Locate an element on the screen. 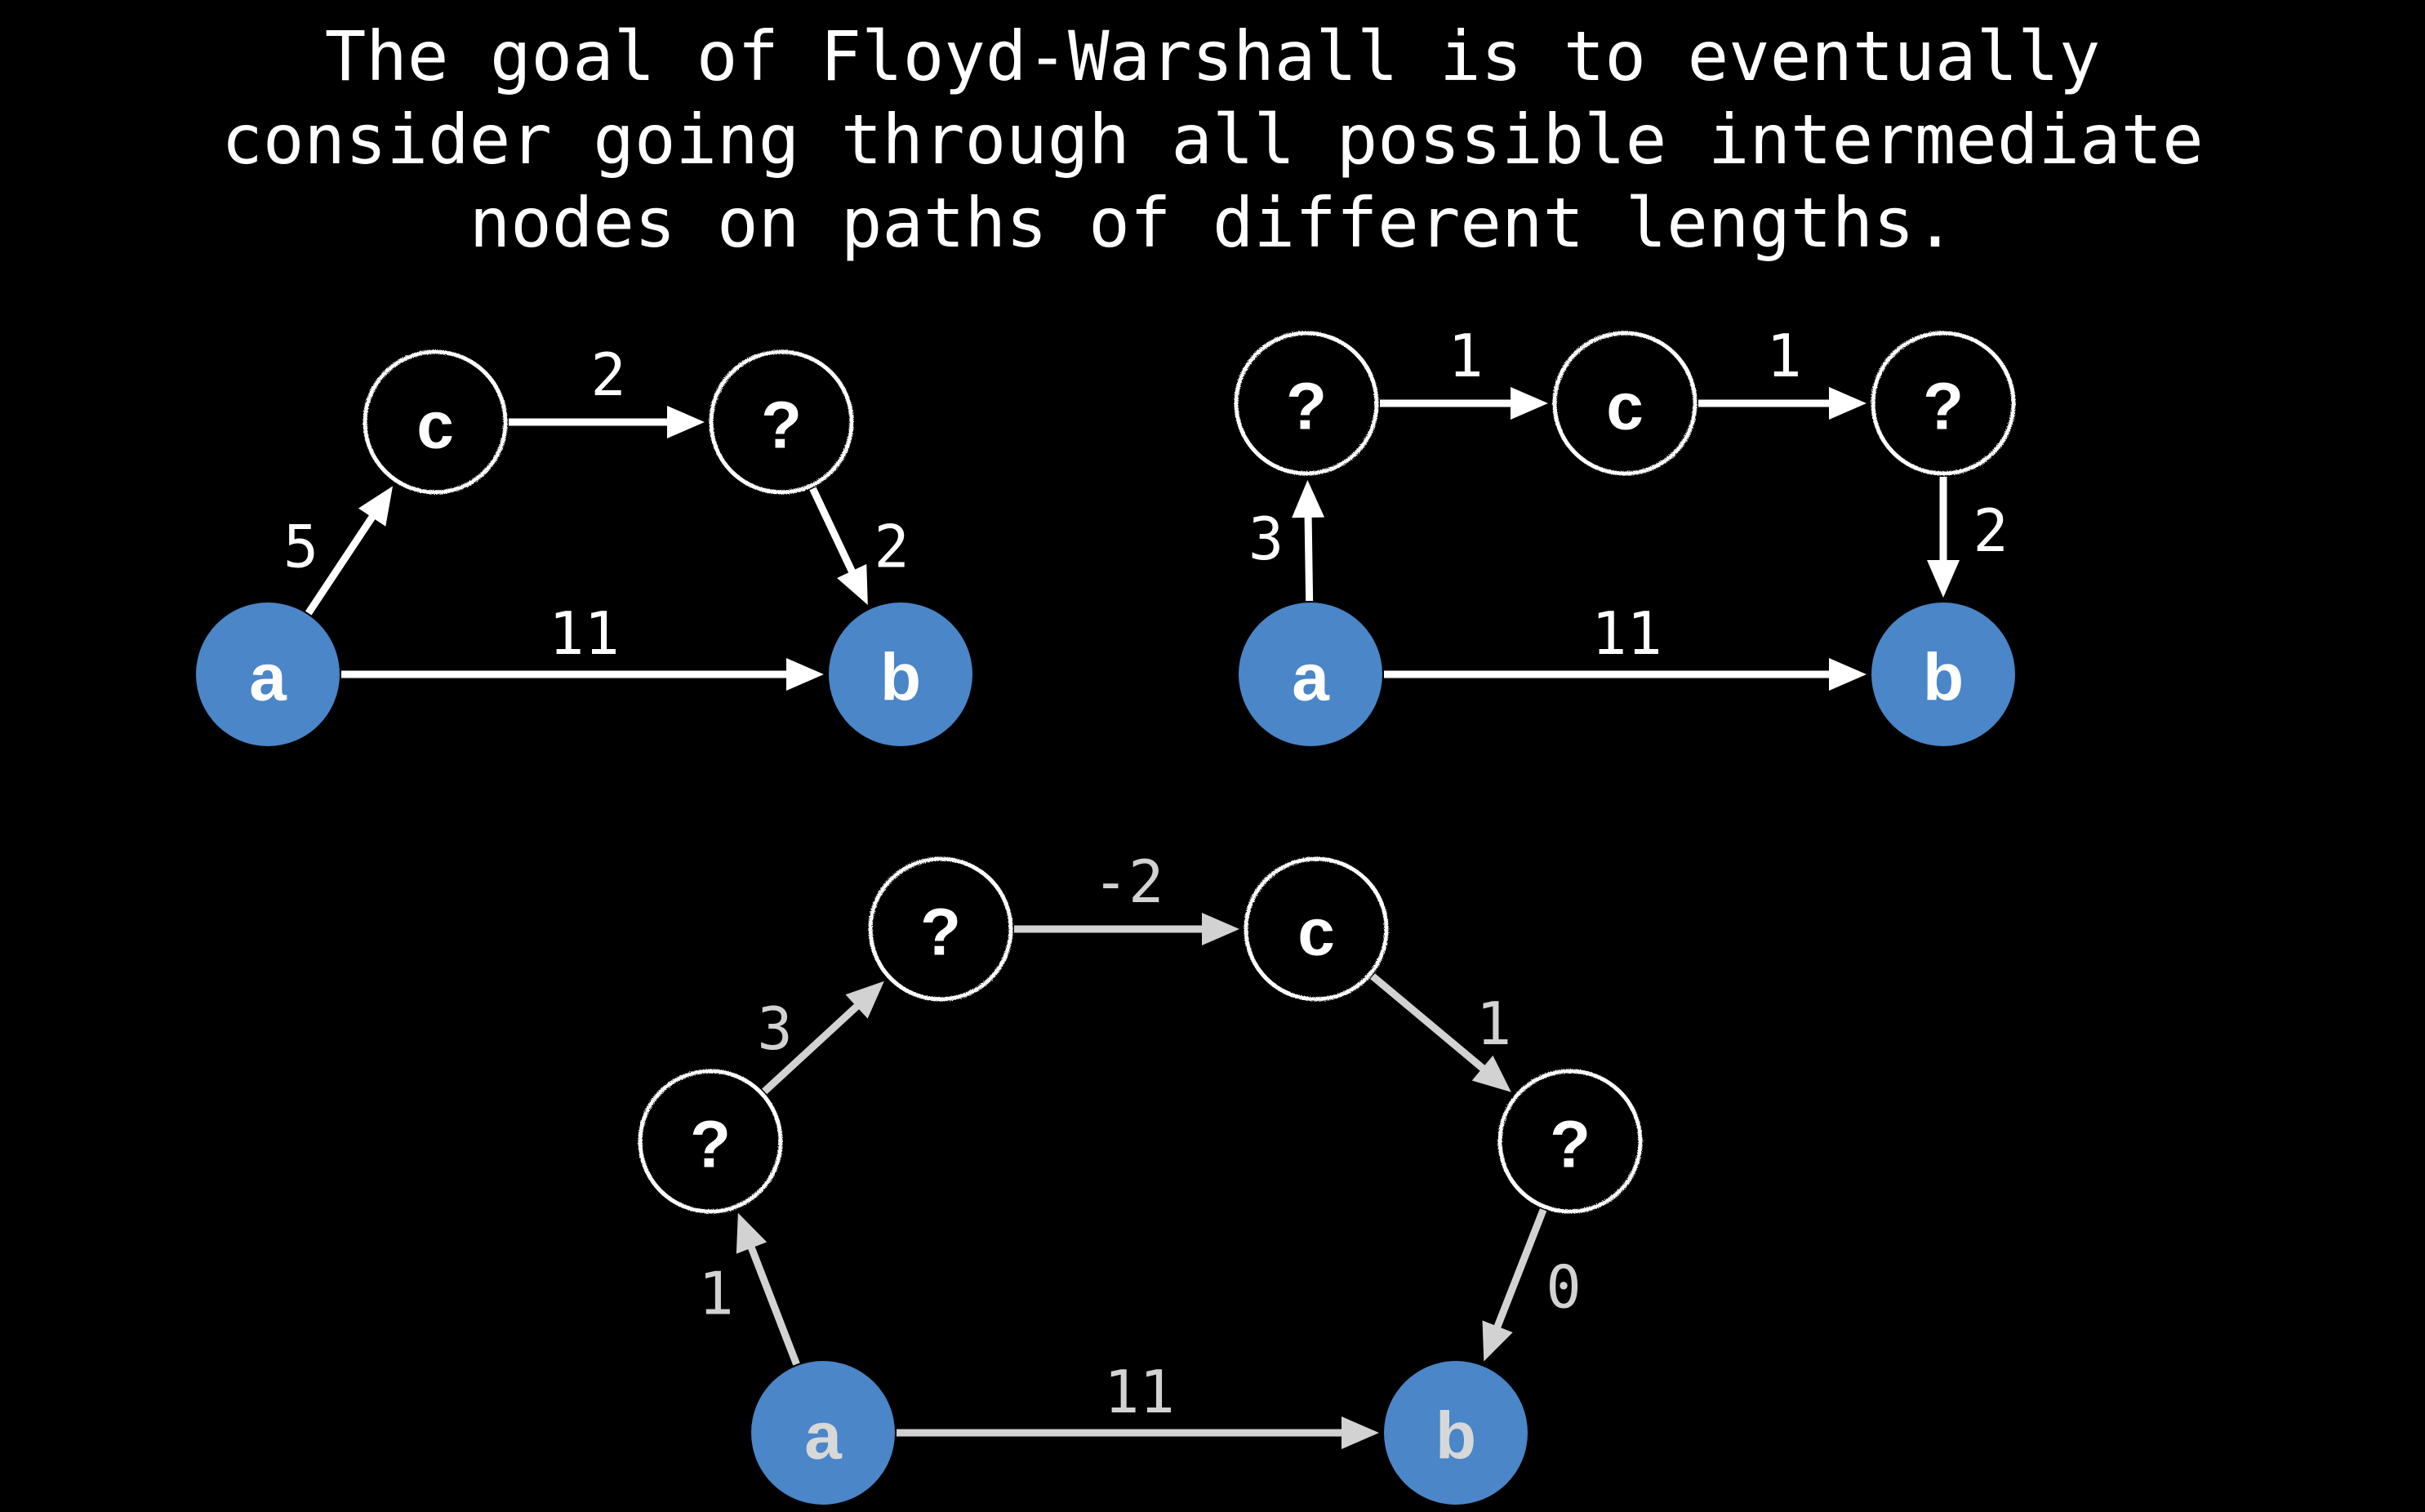 This screenshot has height=1512, width=2425. edge-weight-label: 0 is located at coordinates (1564, 1287).